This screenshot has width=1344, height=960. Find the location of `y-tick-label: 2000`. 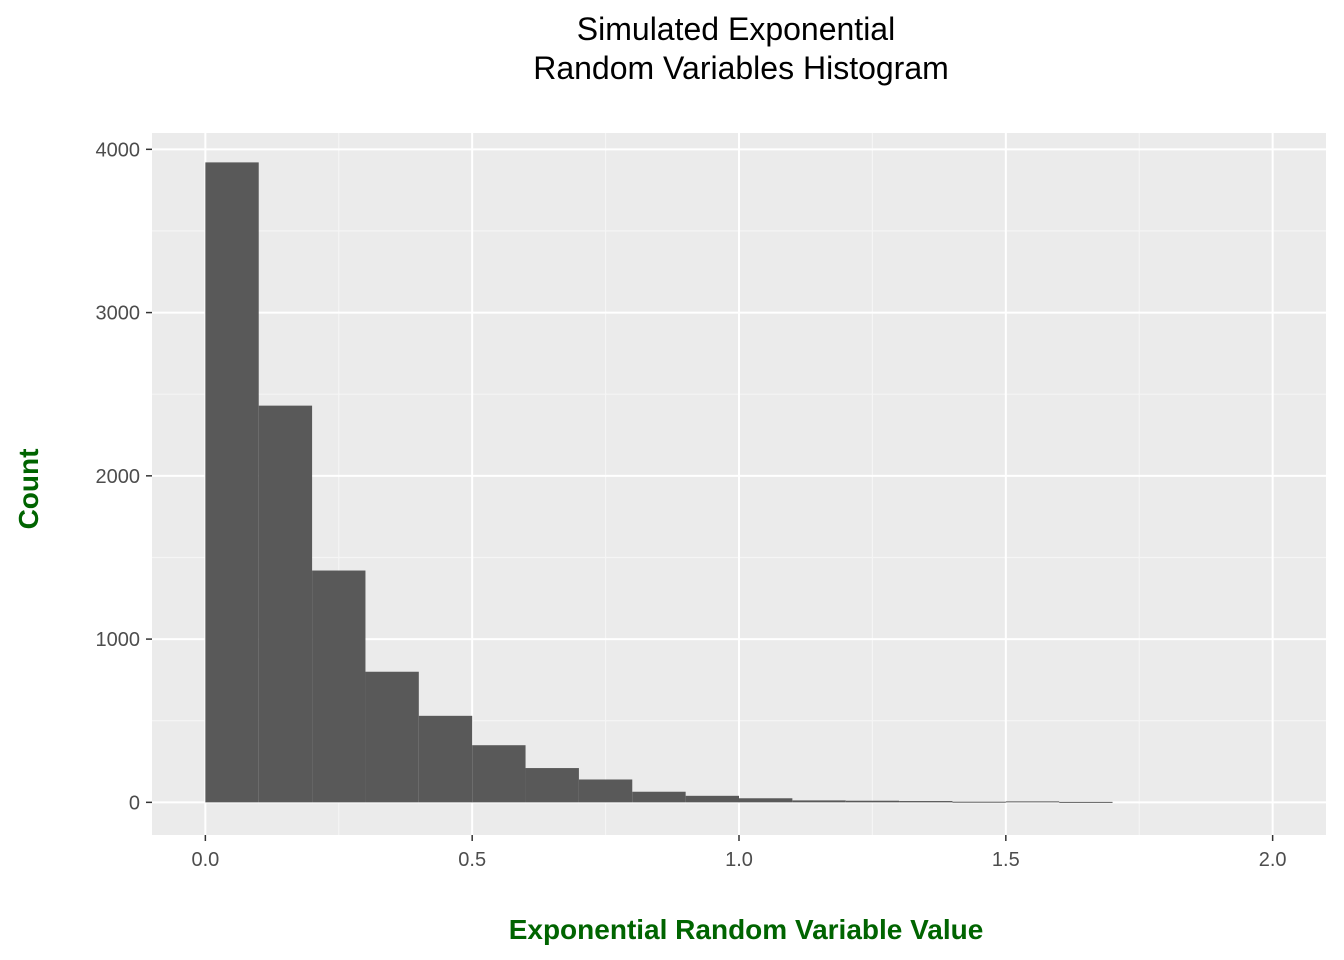

y-tick-label: 2000 is located at coordinates (118, 477).